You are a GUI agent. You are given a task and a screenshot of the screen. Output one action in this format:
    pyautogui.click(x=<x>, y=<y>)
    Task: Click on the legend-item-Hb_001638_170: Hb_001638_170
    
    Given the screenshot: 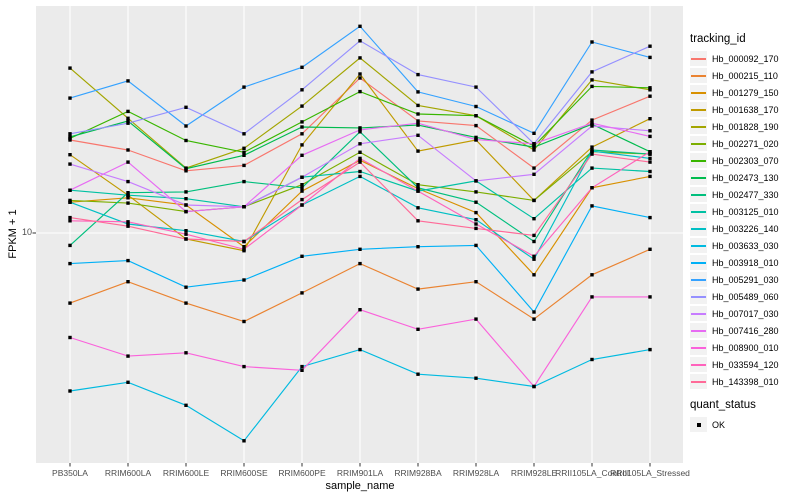 What is the action you would take?
    pyautogui.click(x=744, y=109)
    